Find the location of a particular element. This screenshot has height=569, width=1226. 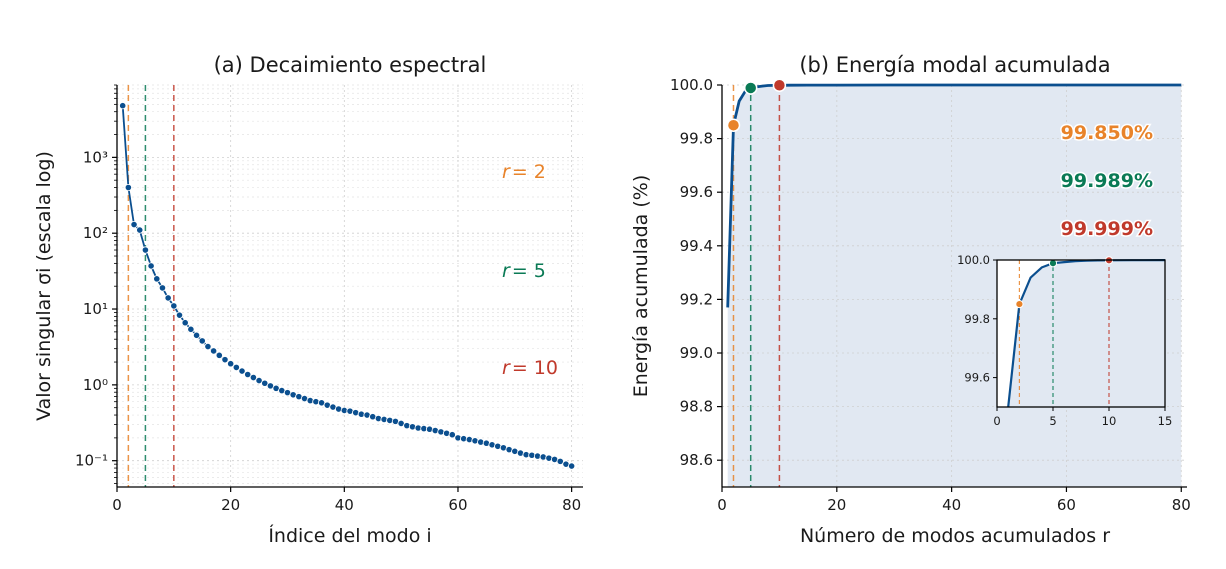

inset-frame is located at coordinates (1081, 333).